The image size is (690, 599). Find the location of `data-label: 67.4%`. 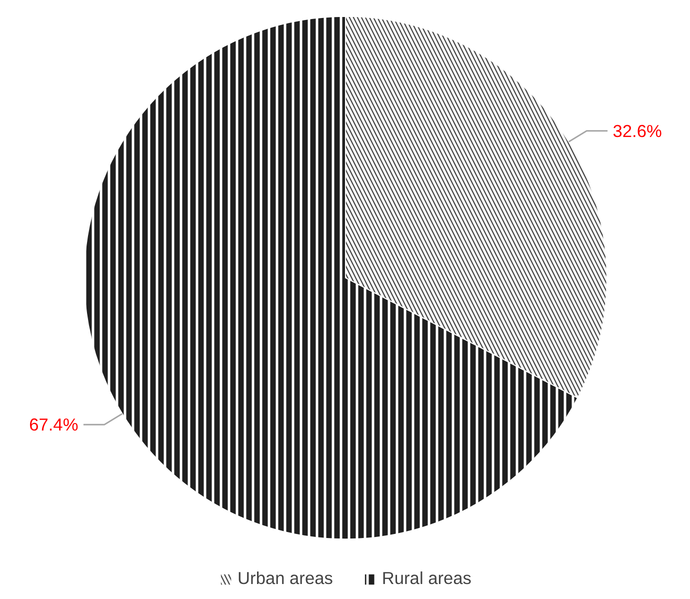

data-label: 67.4% is located at coordinates (53, 424).